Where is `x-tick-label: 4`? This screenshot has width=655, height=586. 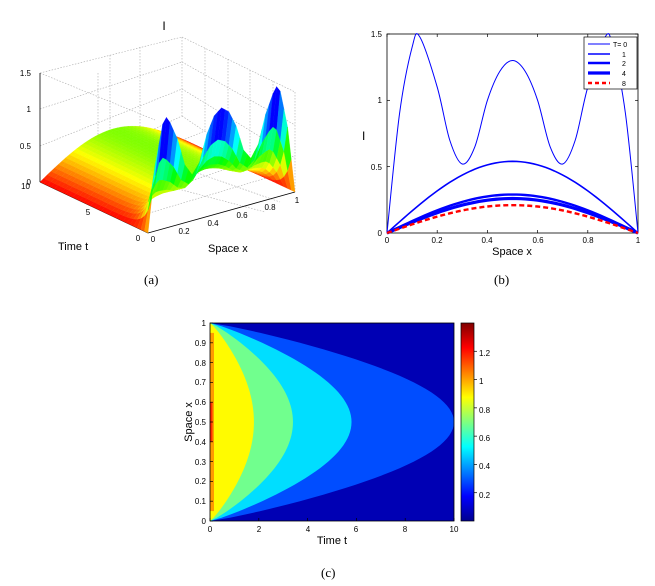 x-tick-label: 4 is located at coordinates (308, 529).